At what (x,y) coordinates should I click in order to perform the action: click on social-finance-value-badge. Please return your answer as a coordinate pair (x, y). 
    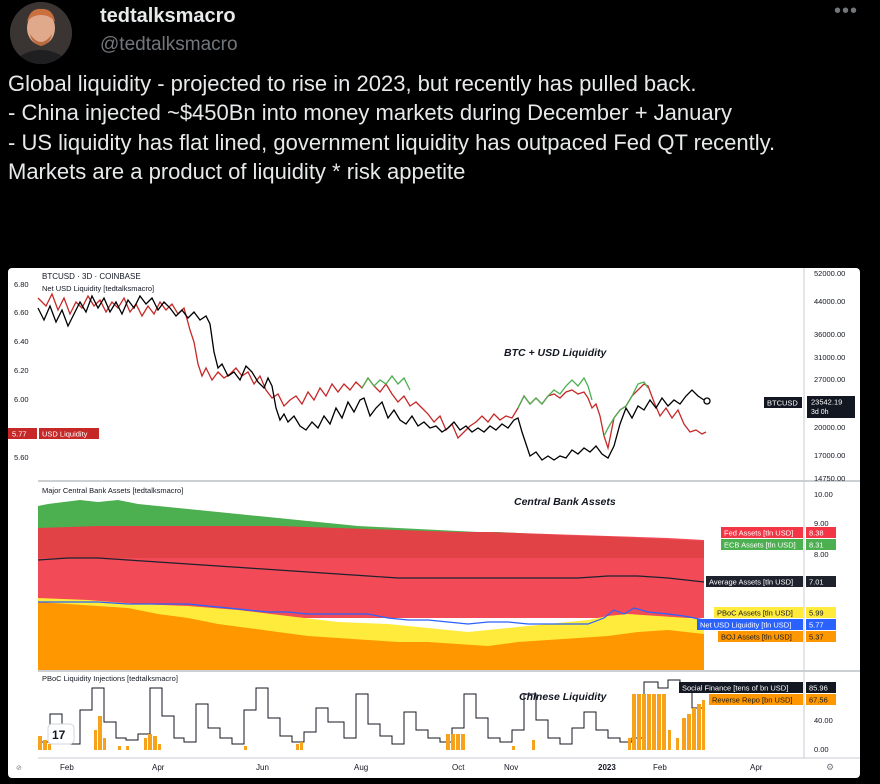
    Looking at the image, I should click on (821, 687).